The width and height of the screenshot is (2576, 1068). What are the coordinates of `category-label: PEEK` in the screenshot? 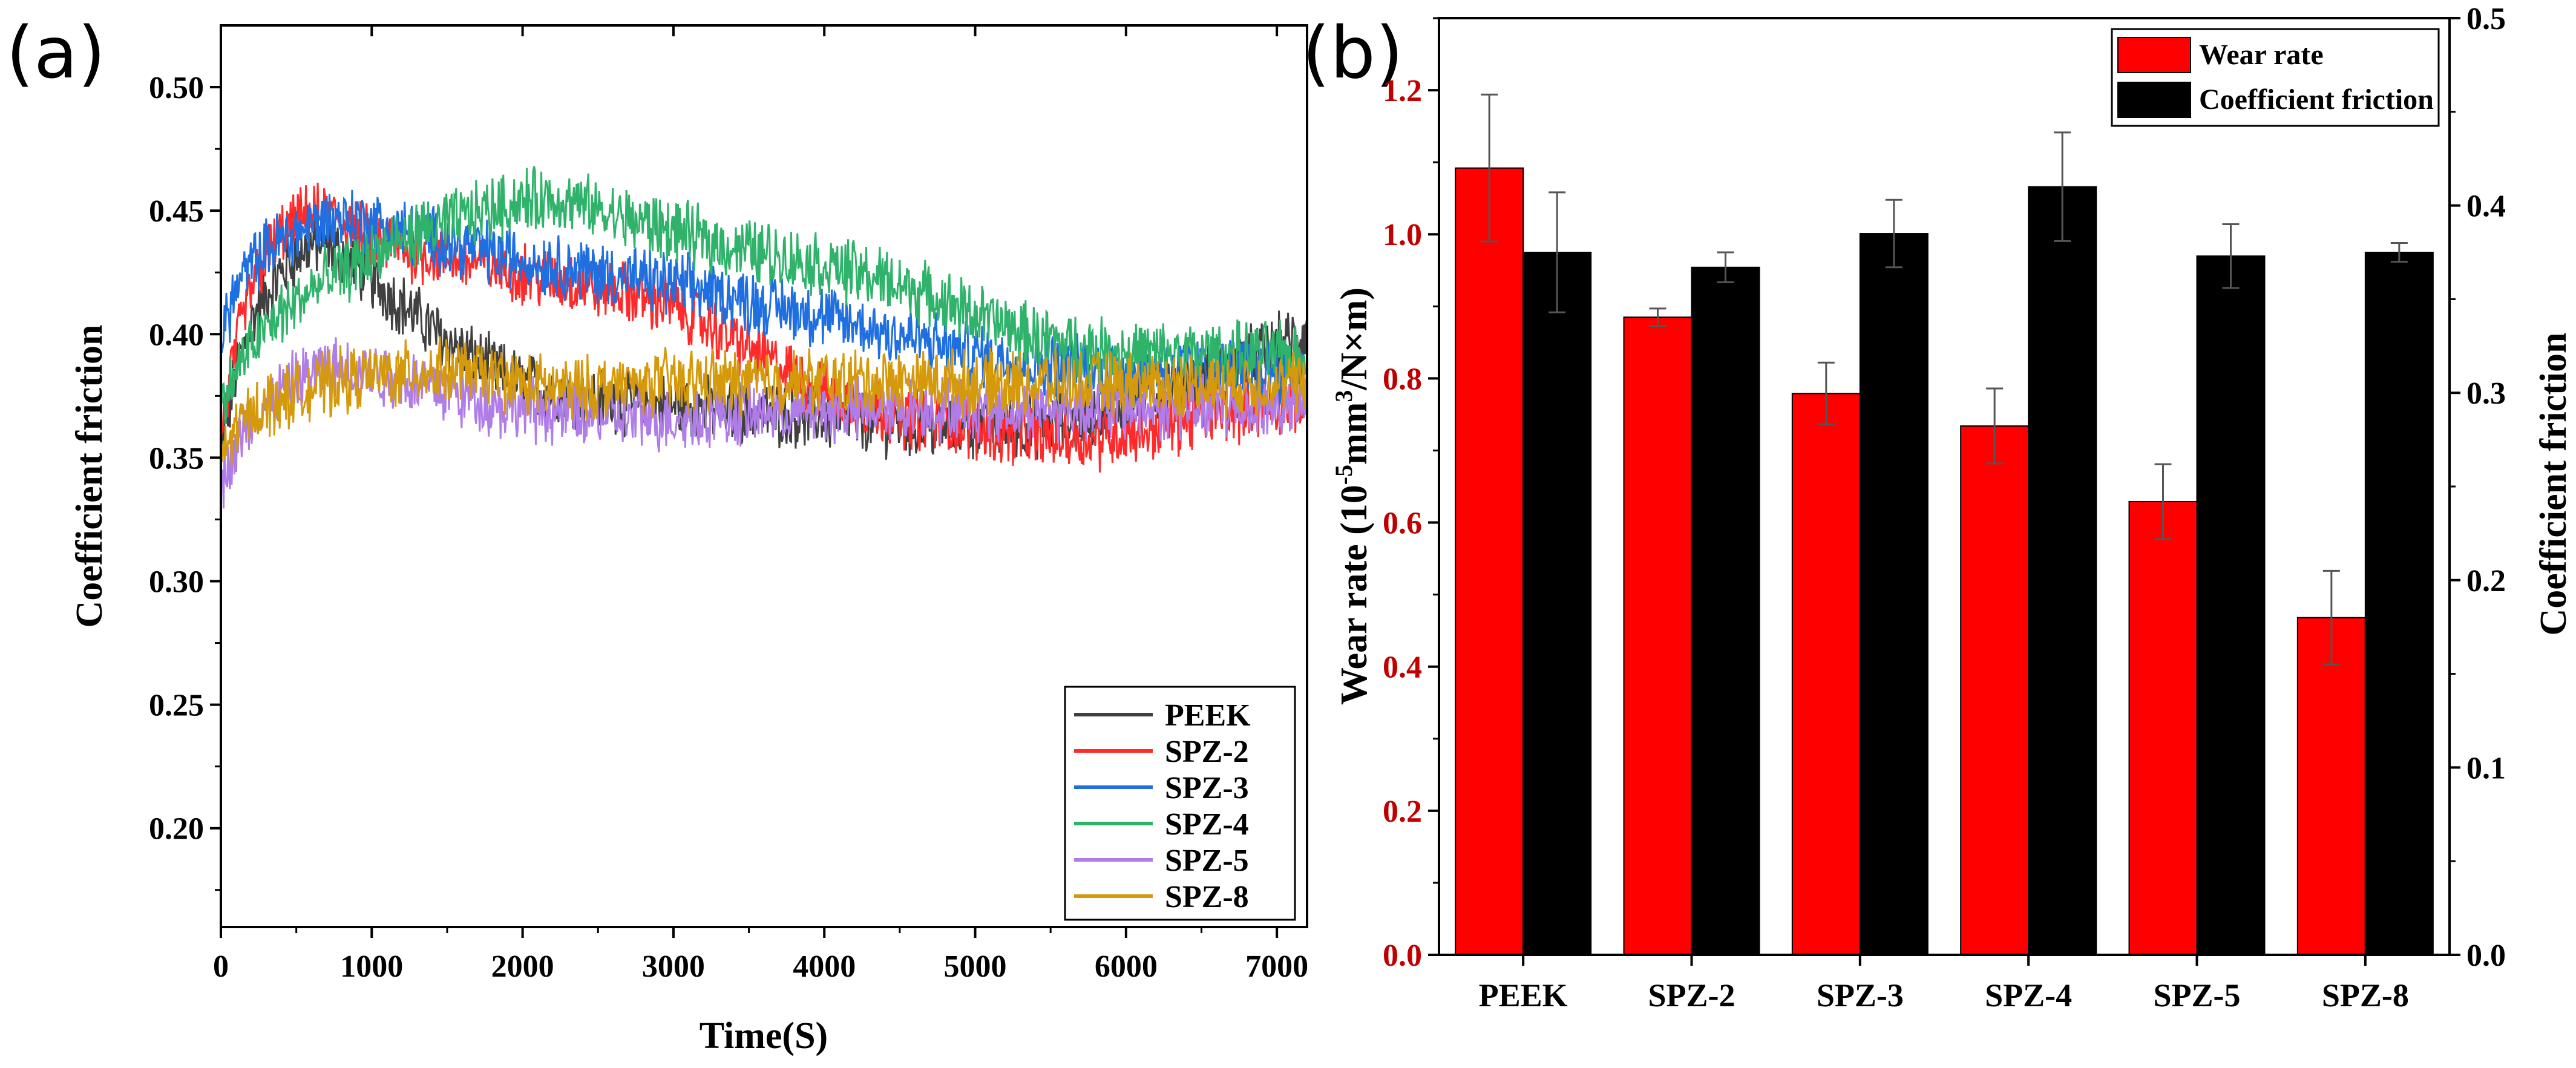 It's located at (1523, 995).